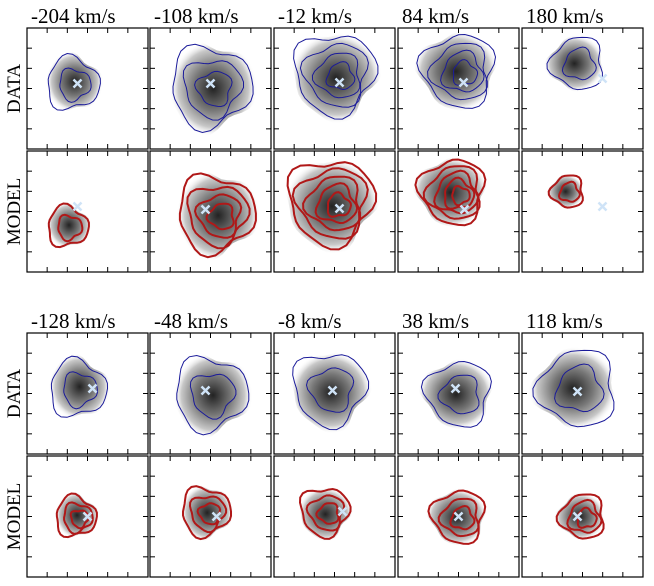 This screenshot has width=654, height=586. I want to click on velocity-label: -48 km/s, so click(191, 321).